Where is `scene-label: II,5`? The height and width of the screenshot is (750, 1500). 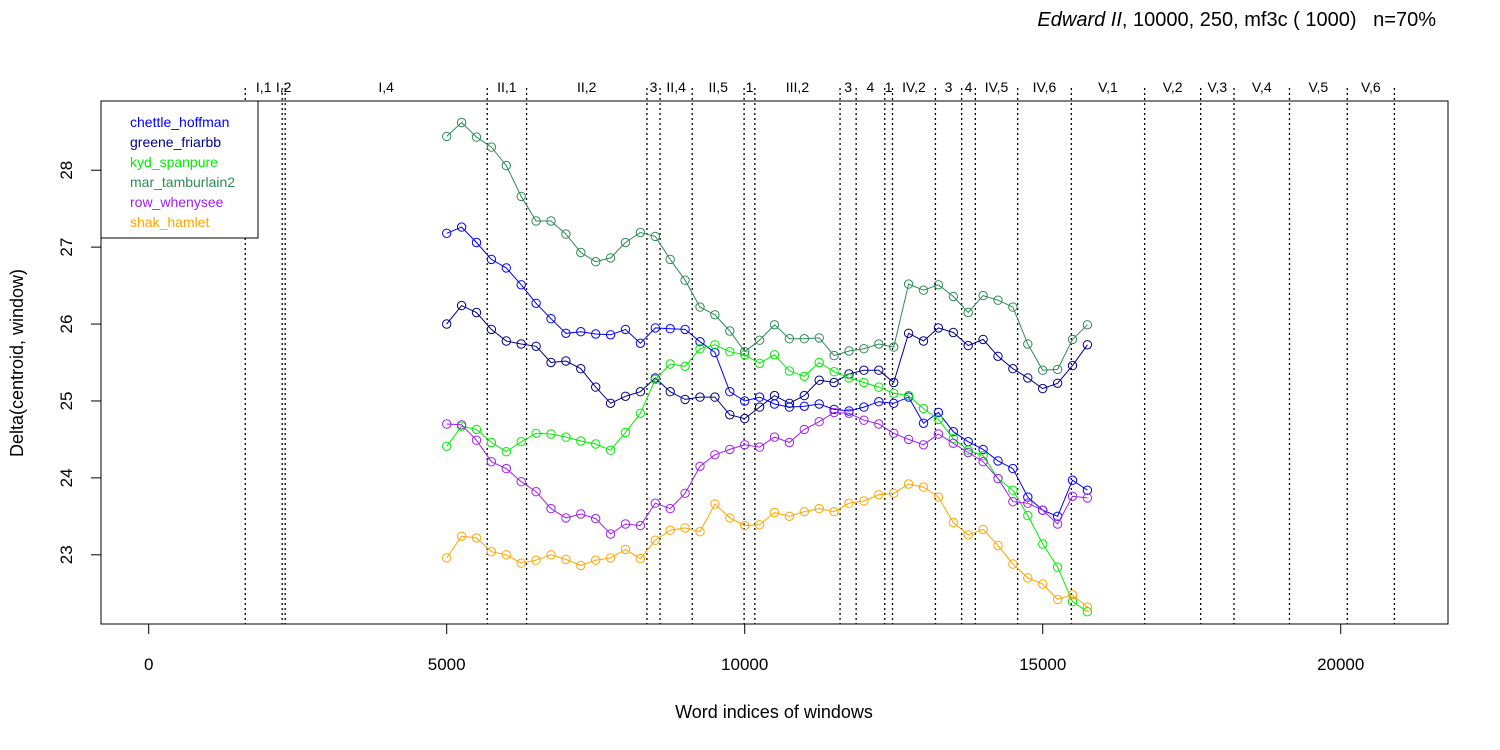
scene-label: II,5 is located at coordinates (718, 87).